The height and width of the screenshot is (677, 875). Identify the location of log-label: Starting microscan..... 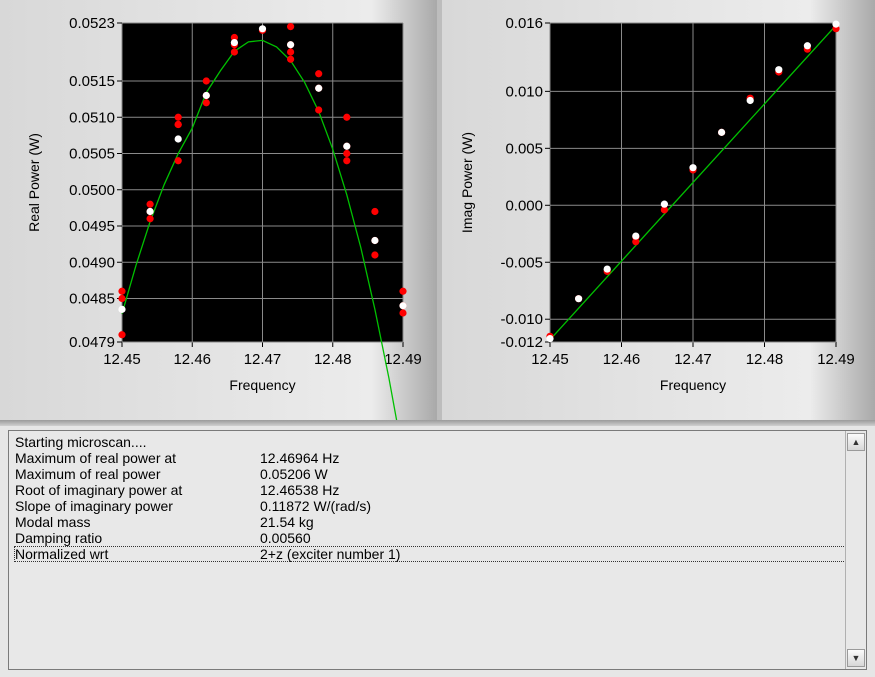
(81, 442).